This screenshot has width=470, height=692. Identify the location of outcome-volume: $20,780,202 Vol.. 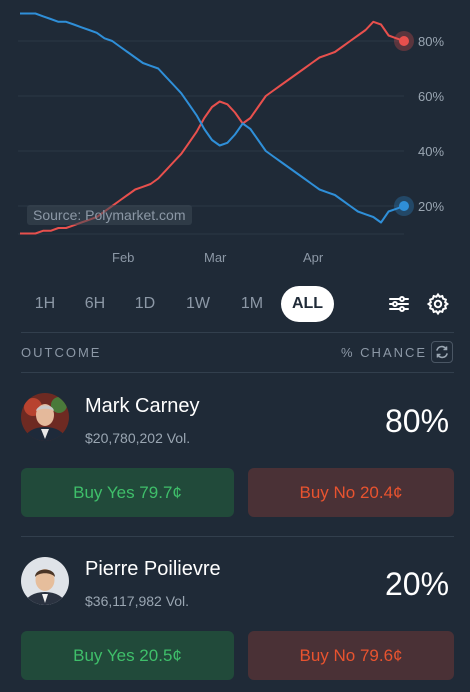
(138, 438).